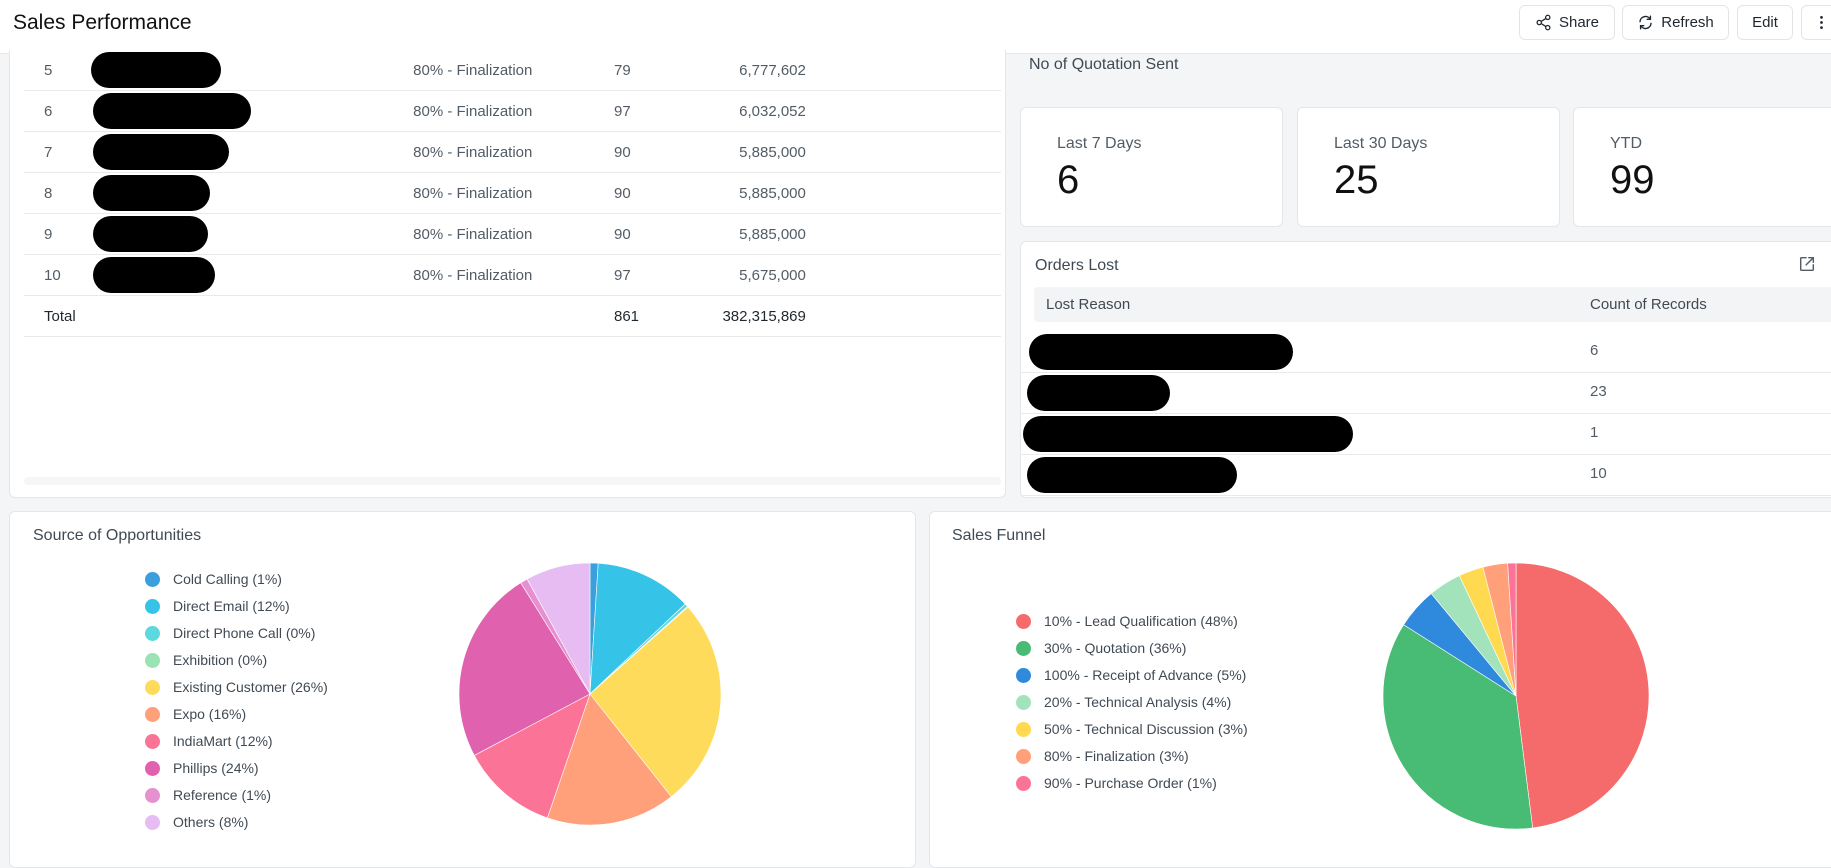 Image resolution: width=1831 pixels, height=868 pixels. Describe the element at coordinates (231, 606) in the screenshot. I see `legend-label: Direct Email (12%)` at that location.